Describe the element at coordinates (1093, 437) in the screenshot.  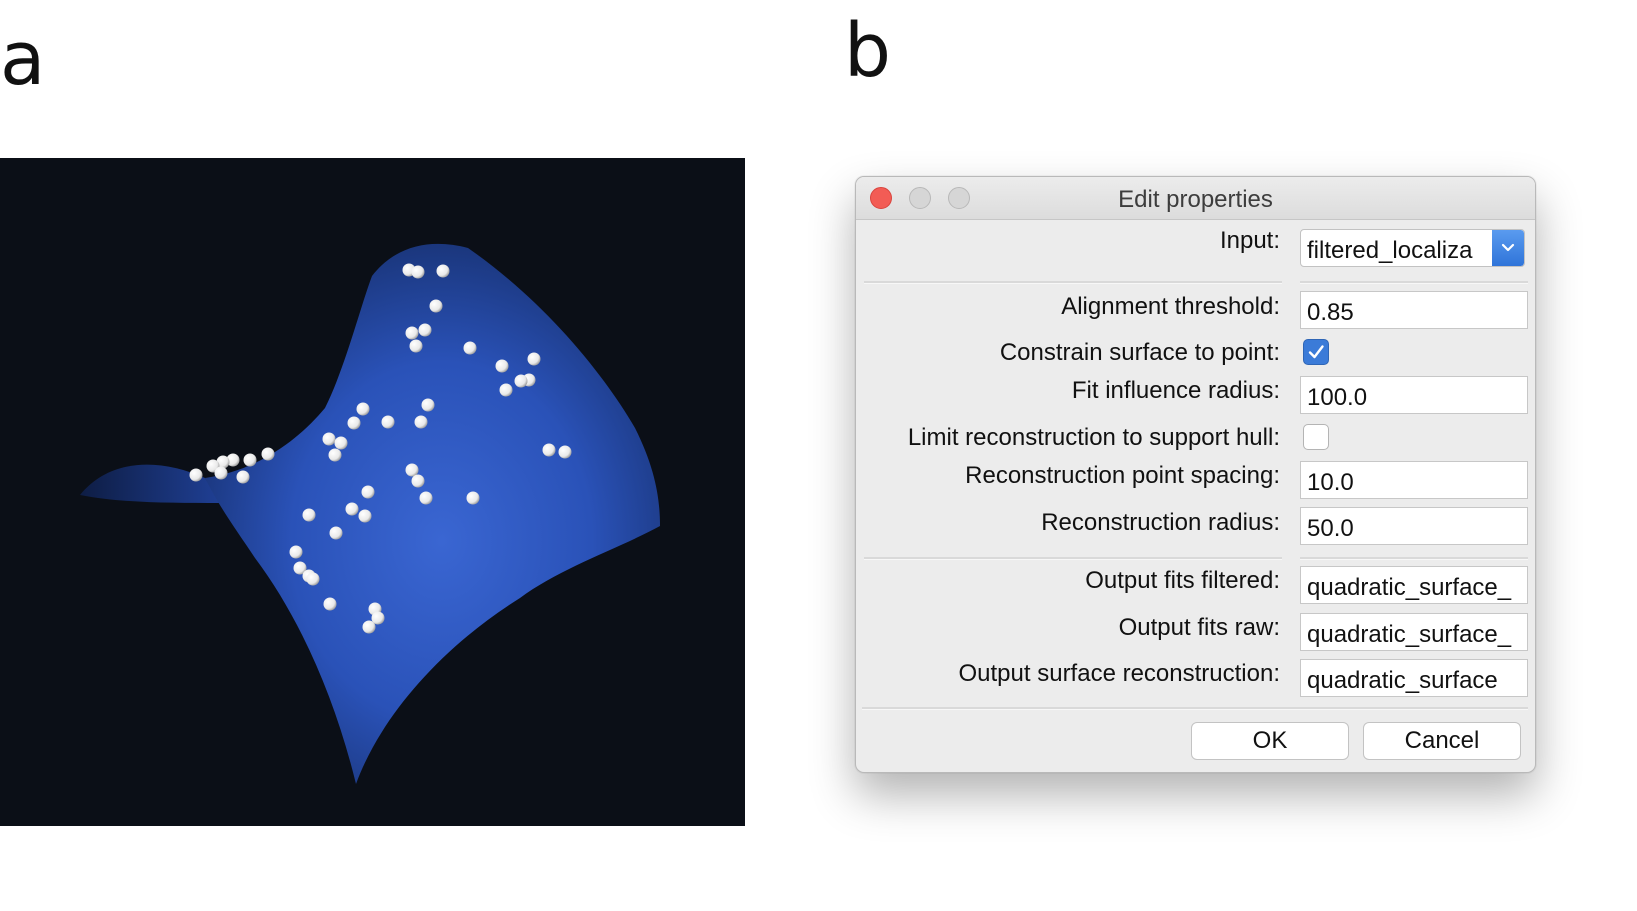
I see `limit-reconstruction-label: Limit reconstruction to support hull:` at that location.